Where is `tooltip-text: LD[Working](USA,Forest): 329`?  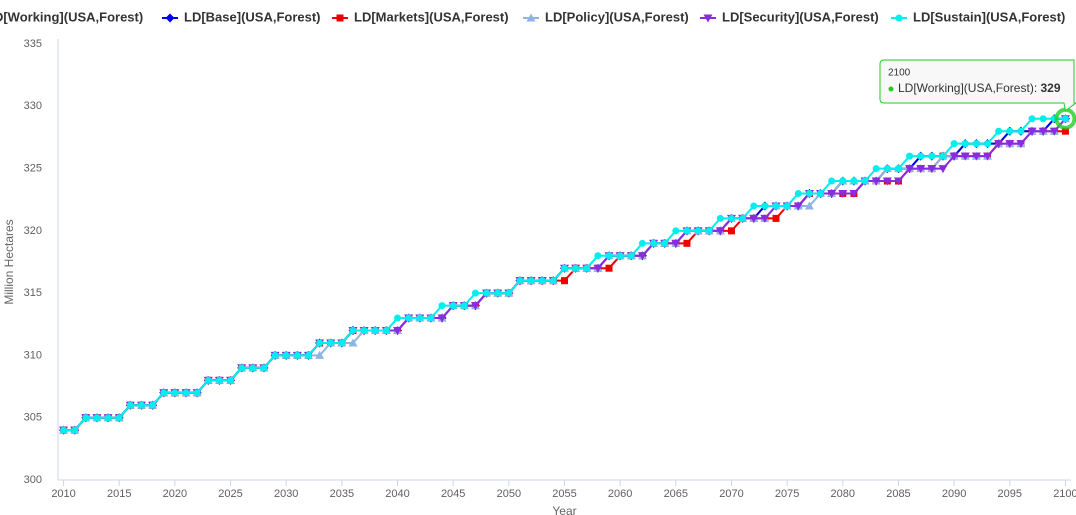 tooltip-text: LD[Working](USA,Forest): 329 is located at coordinates (979, 88).